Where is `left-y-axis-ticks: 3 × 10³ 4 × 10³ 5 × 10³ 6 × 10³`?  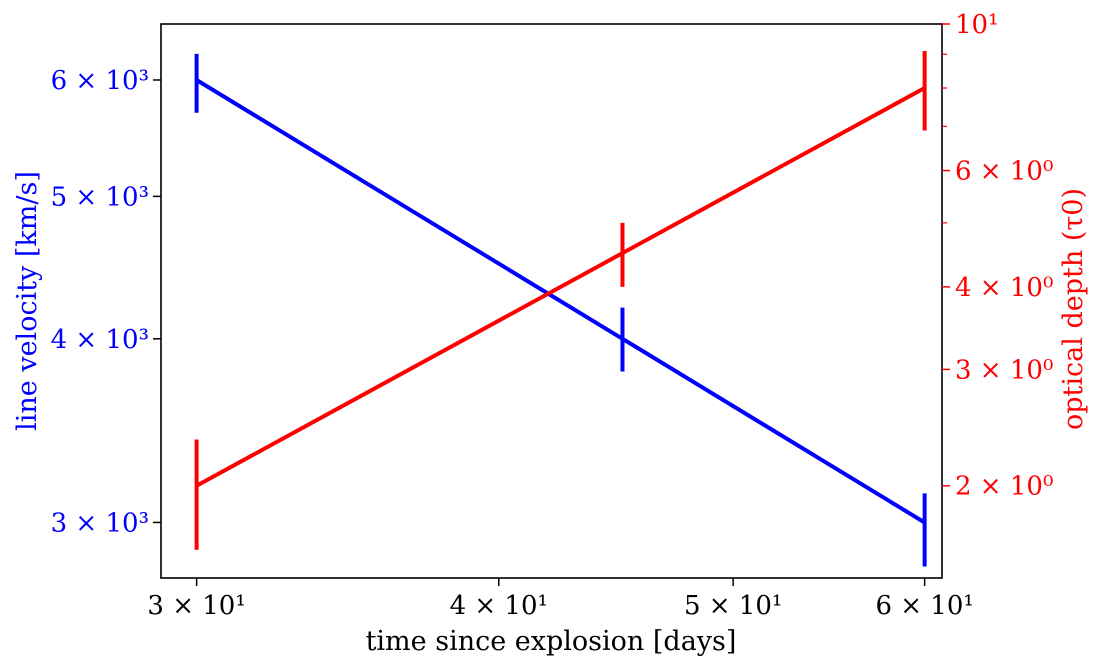
left-y-axis-ticks: 3 × 10³ 4 × 10³ 5 × 10³ 6 × 10³ is located at coordinates (106, 302).